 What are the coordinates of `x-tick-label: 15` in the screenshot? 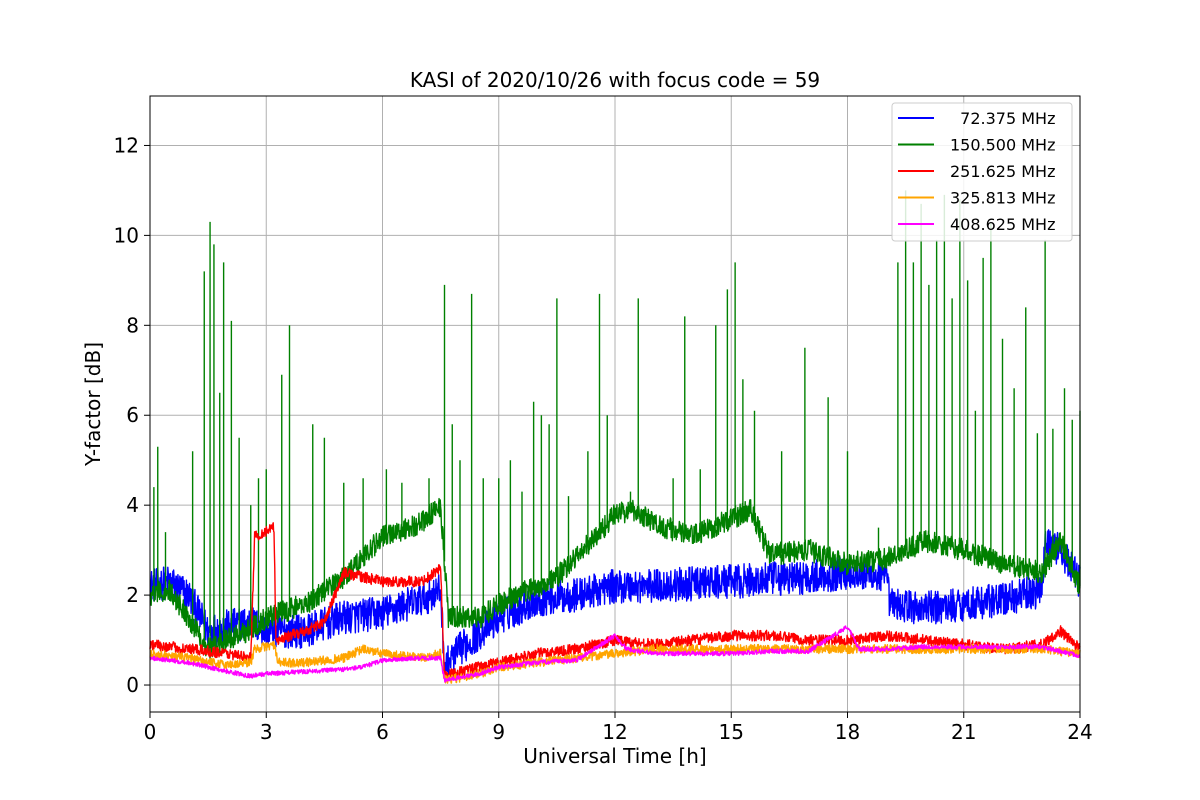 It's located at (731, 732).